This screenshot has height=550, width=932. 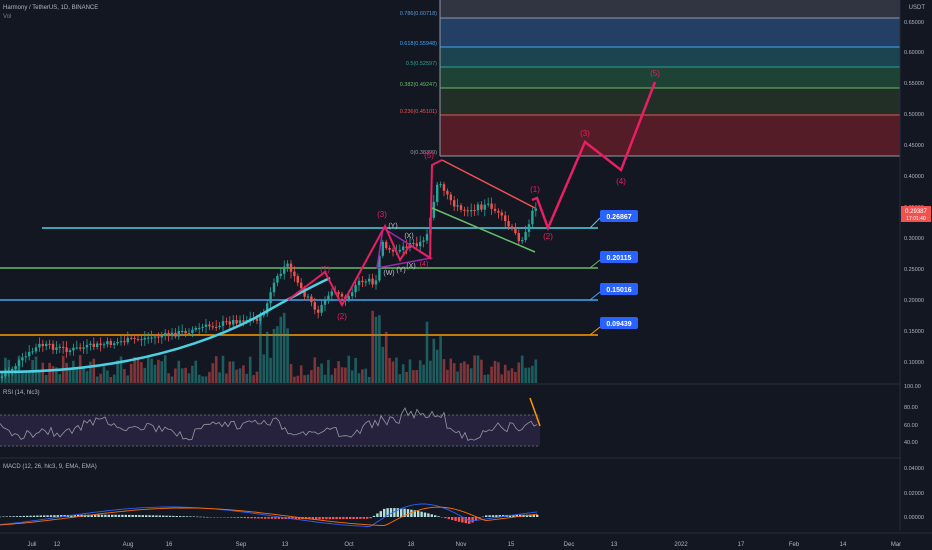 What do you see at coordinates (483, 230) in the screenshot?
I see `green-trendline` at bounding box center [483, 230].